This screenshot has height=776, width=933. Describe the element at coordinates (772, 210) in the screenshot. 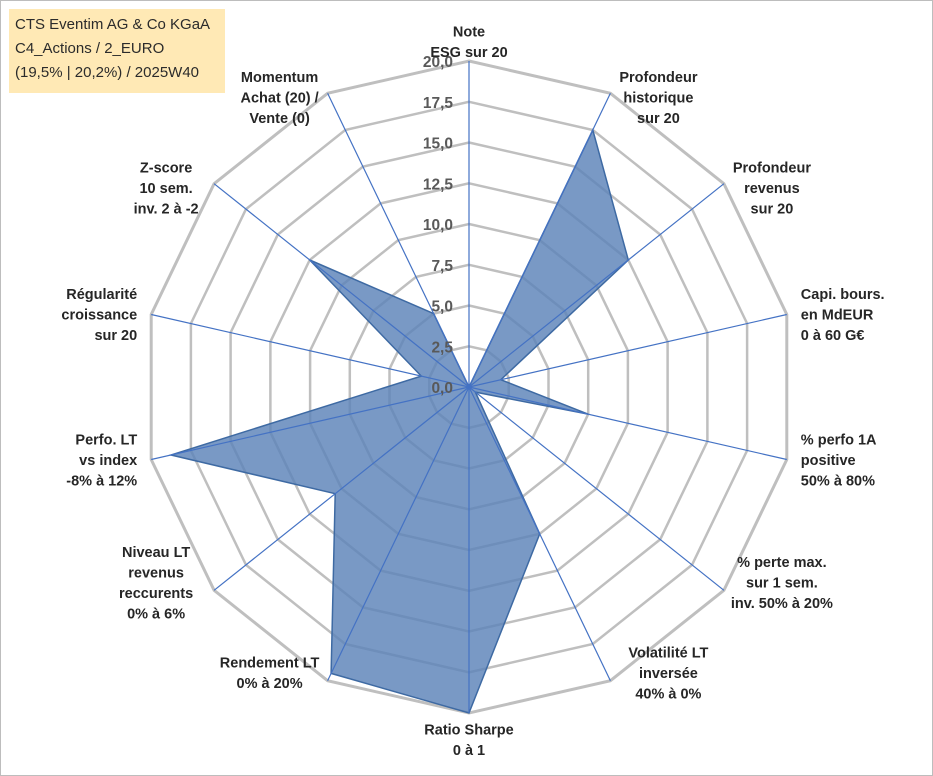

I see `axis-label-2-line-2: sur 20` at that location.